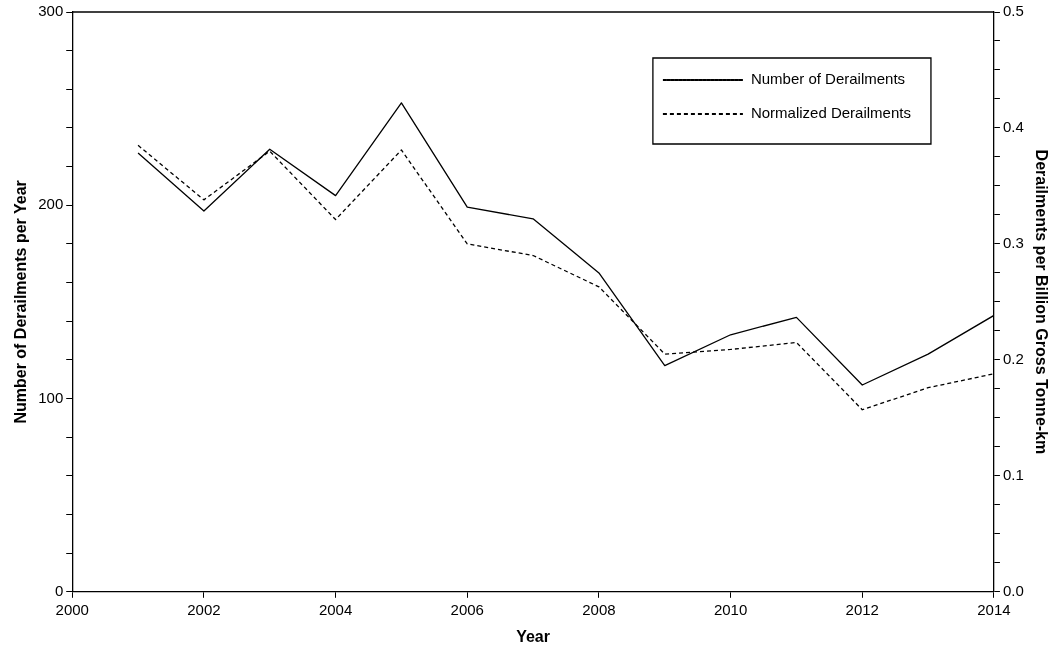 Image resolution: width=1062 pixels, height=655 pixels. I want to click on legend-label: Normalized Derailments, so click(830, 113).